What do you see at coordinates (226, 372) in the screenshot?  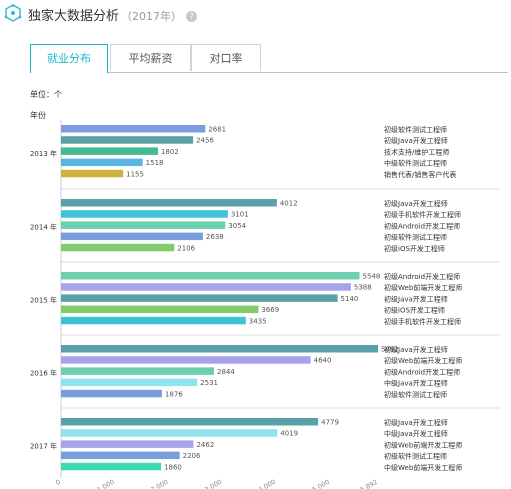 I see `bar-value-label: 2844` at bounding box center [226, 372].